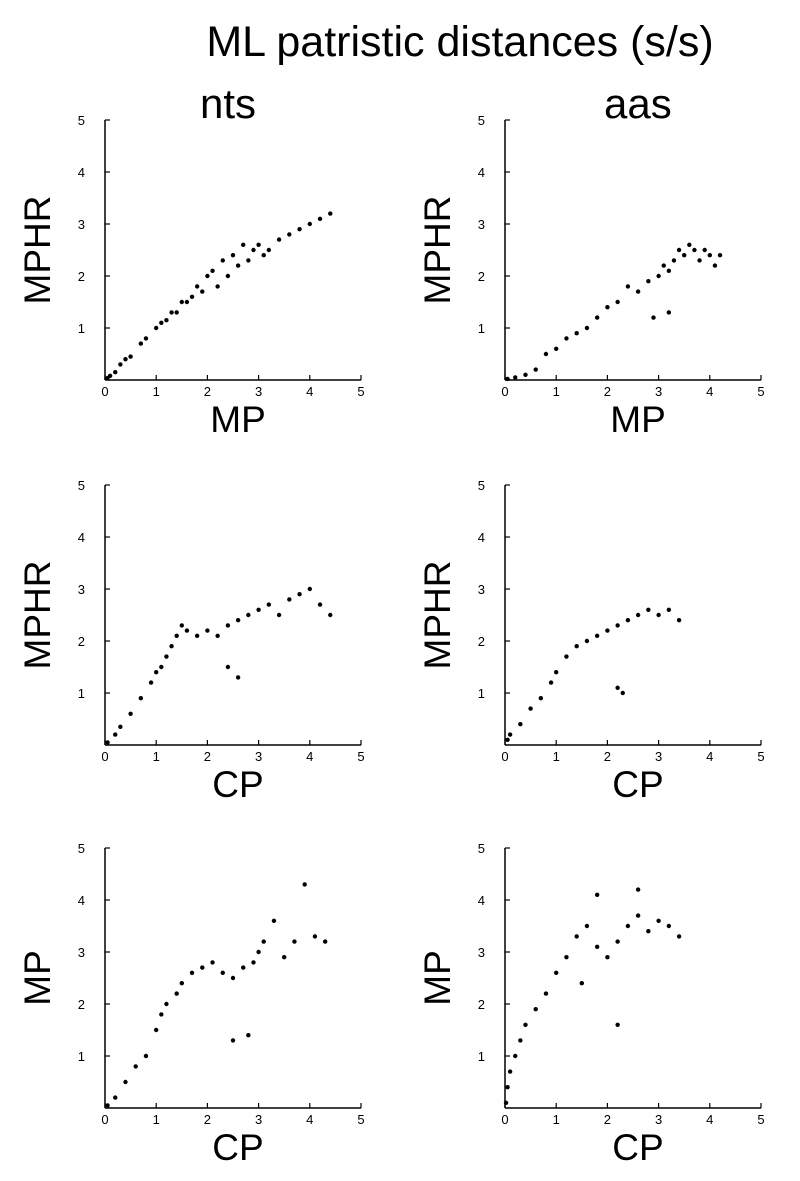 This screenshot has width=800, height=1181. Describe the element at coordinates (228, 103) in the screenshot. I see `column-header-nts: nts` at that location.